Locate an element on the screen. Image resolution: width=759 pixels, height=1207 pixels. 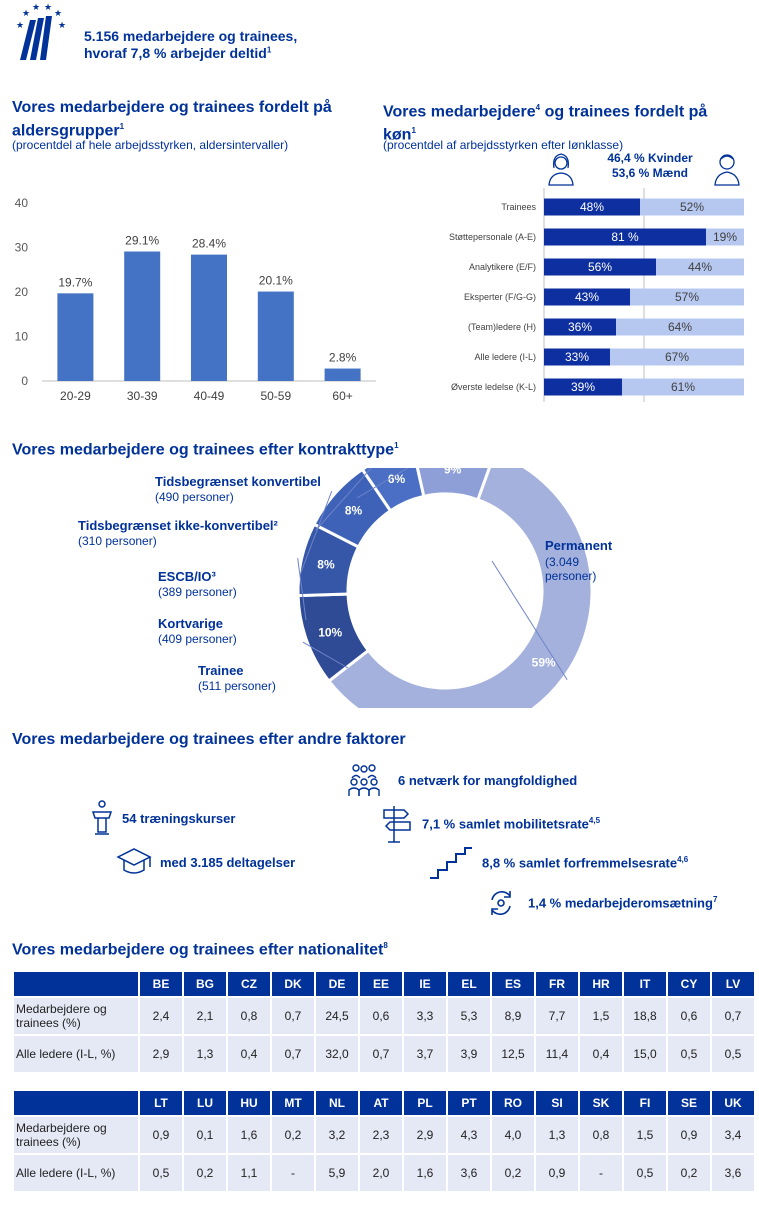
table-cell: 0,9 is located at coordinates (557, 1173).